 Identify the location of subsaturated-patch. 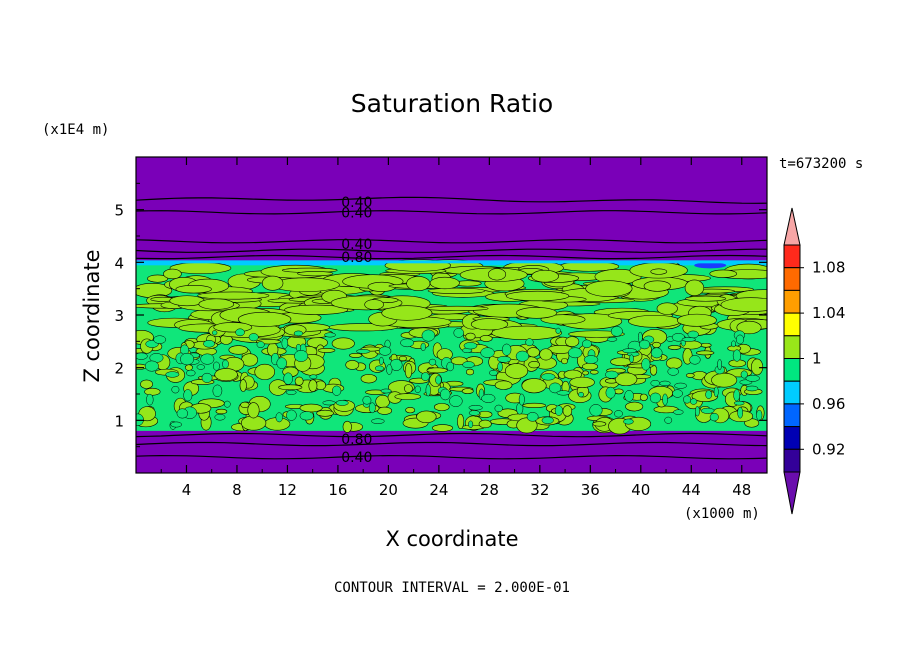
(710, 265).